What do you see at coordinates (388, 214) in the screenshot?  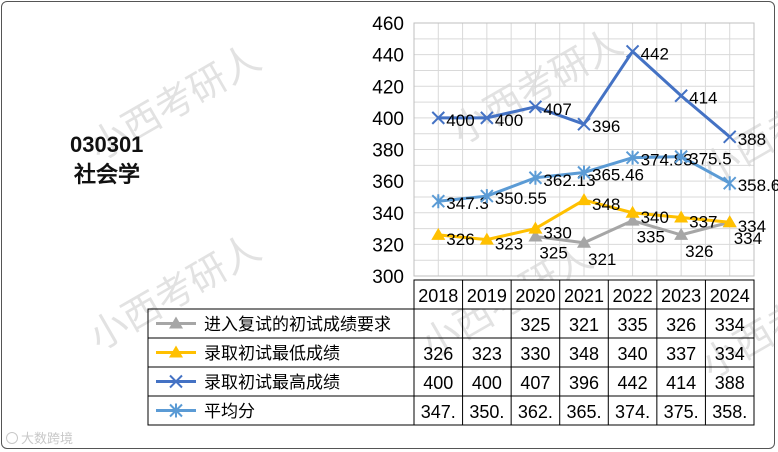 I see `y-tick-label: 340` at bounding box center [388, 214].